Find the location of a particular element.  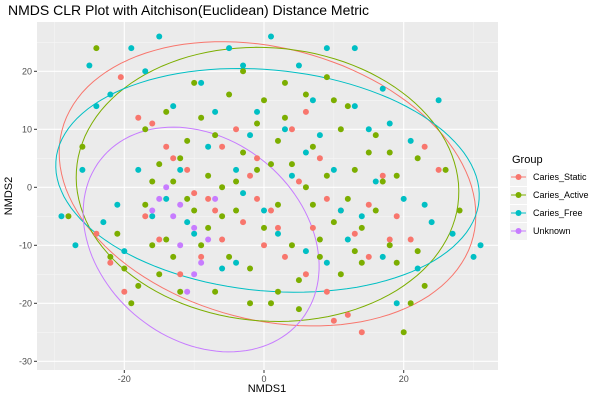

legend-label: Caries_Free is located at coordinates (558, 213).